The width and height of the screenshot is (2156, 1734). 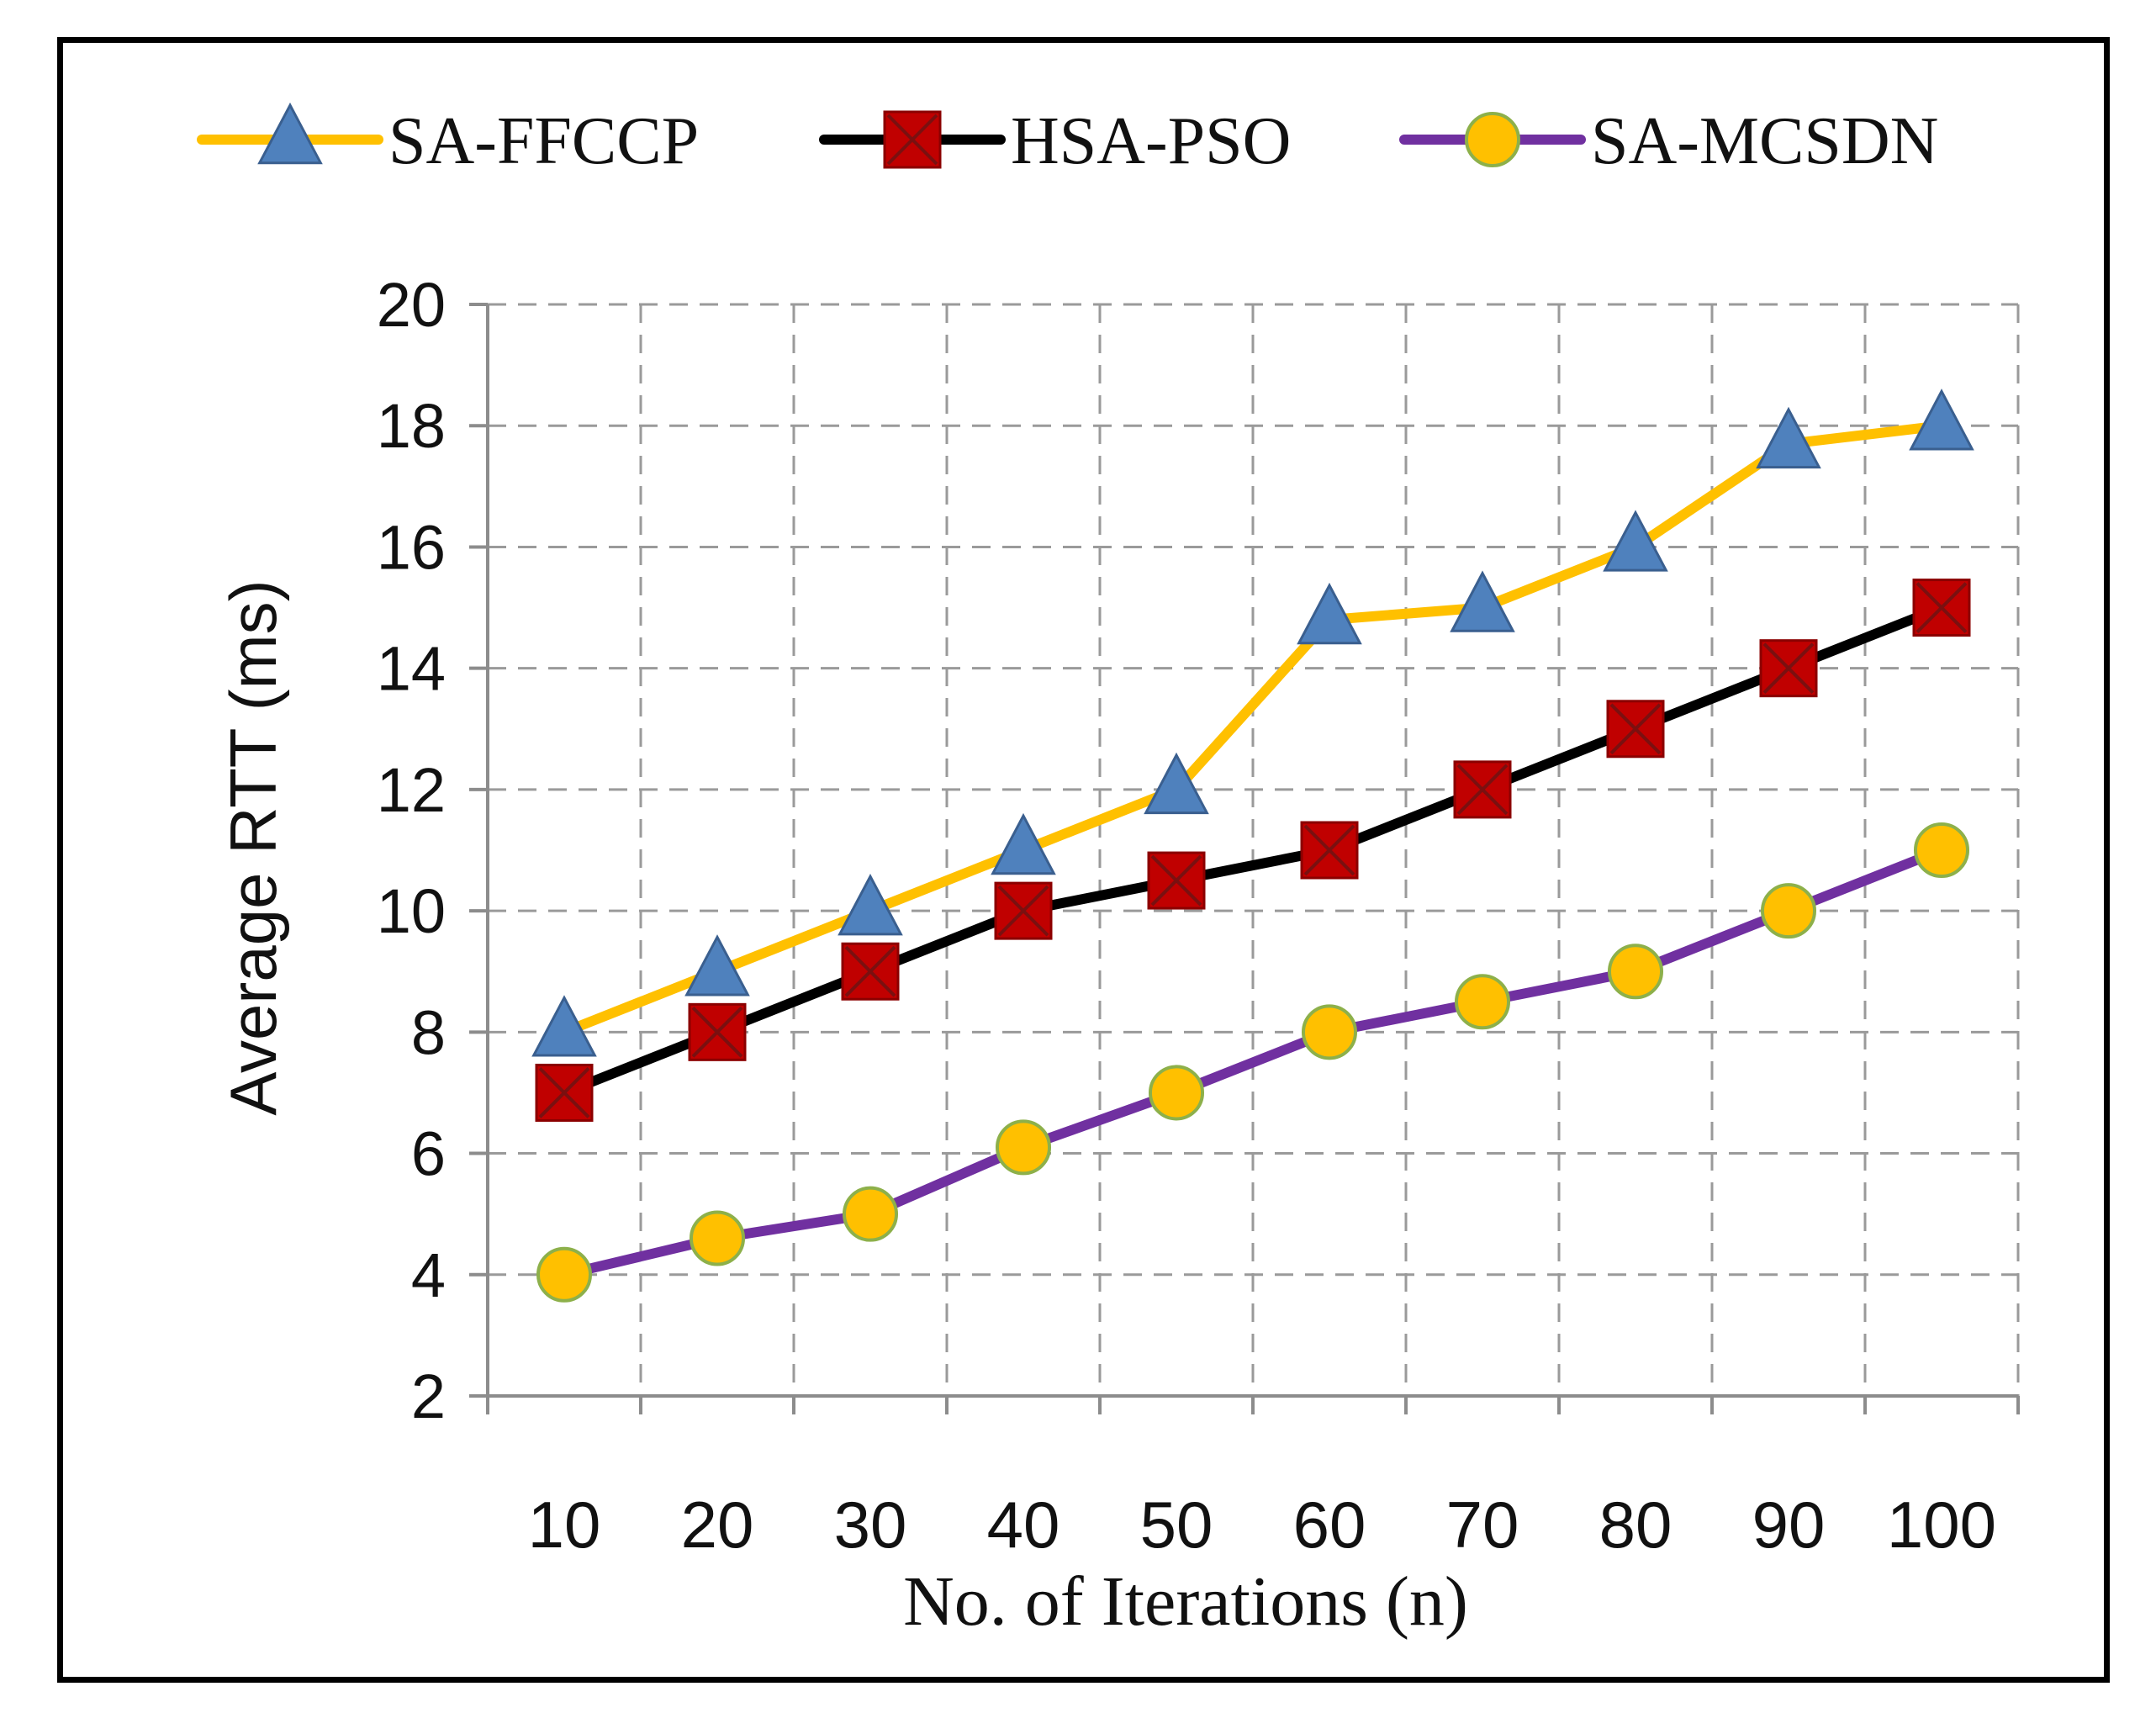 What do you see at coordinates (1764, 141) in the screenshot?
I see `legend-label-sa-mcsdn: SA-MCSDN` at bounding box center [1764, 141].